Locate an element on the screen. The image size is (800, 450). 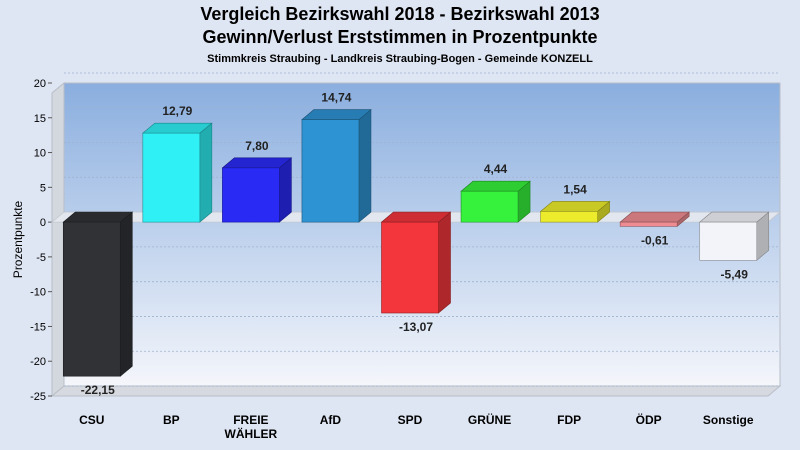
x-tick-label: FDP is located at coordinates (569, 420).